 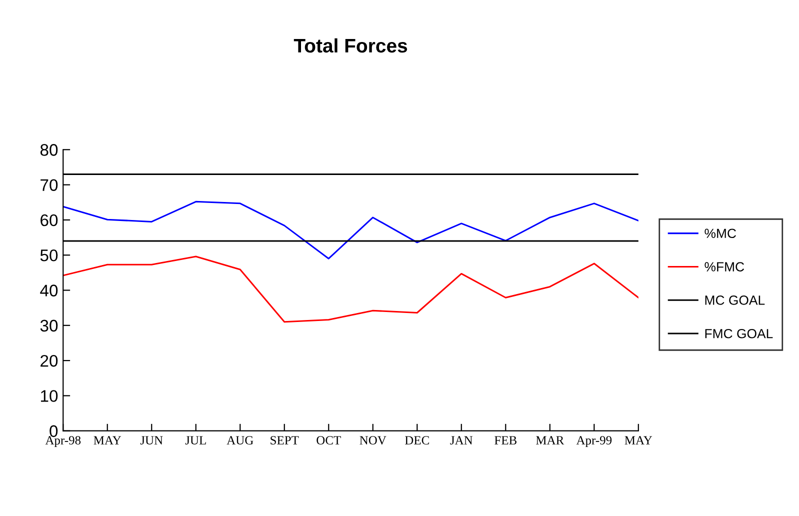 What do you see at coordinates (49, 256) in the screenshot?
I see `y-tick-label: 50` at bounding box center [49, 256].